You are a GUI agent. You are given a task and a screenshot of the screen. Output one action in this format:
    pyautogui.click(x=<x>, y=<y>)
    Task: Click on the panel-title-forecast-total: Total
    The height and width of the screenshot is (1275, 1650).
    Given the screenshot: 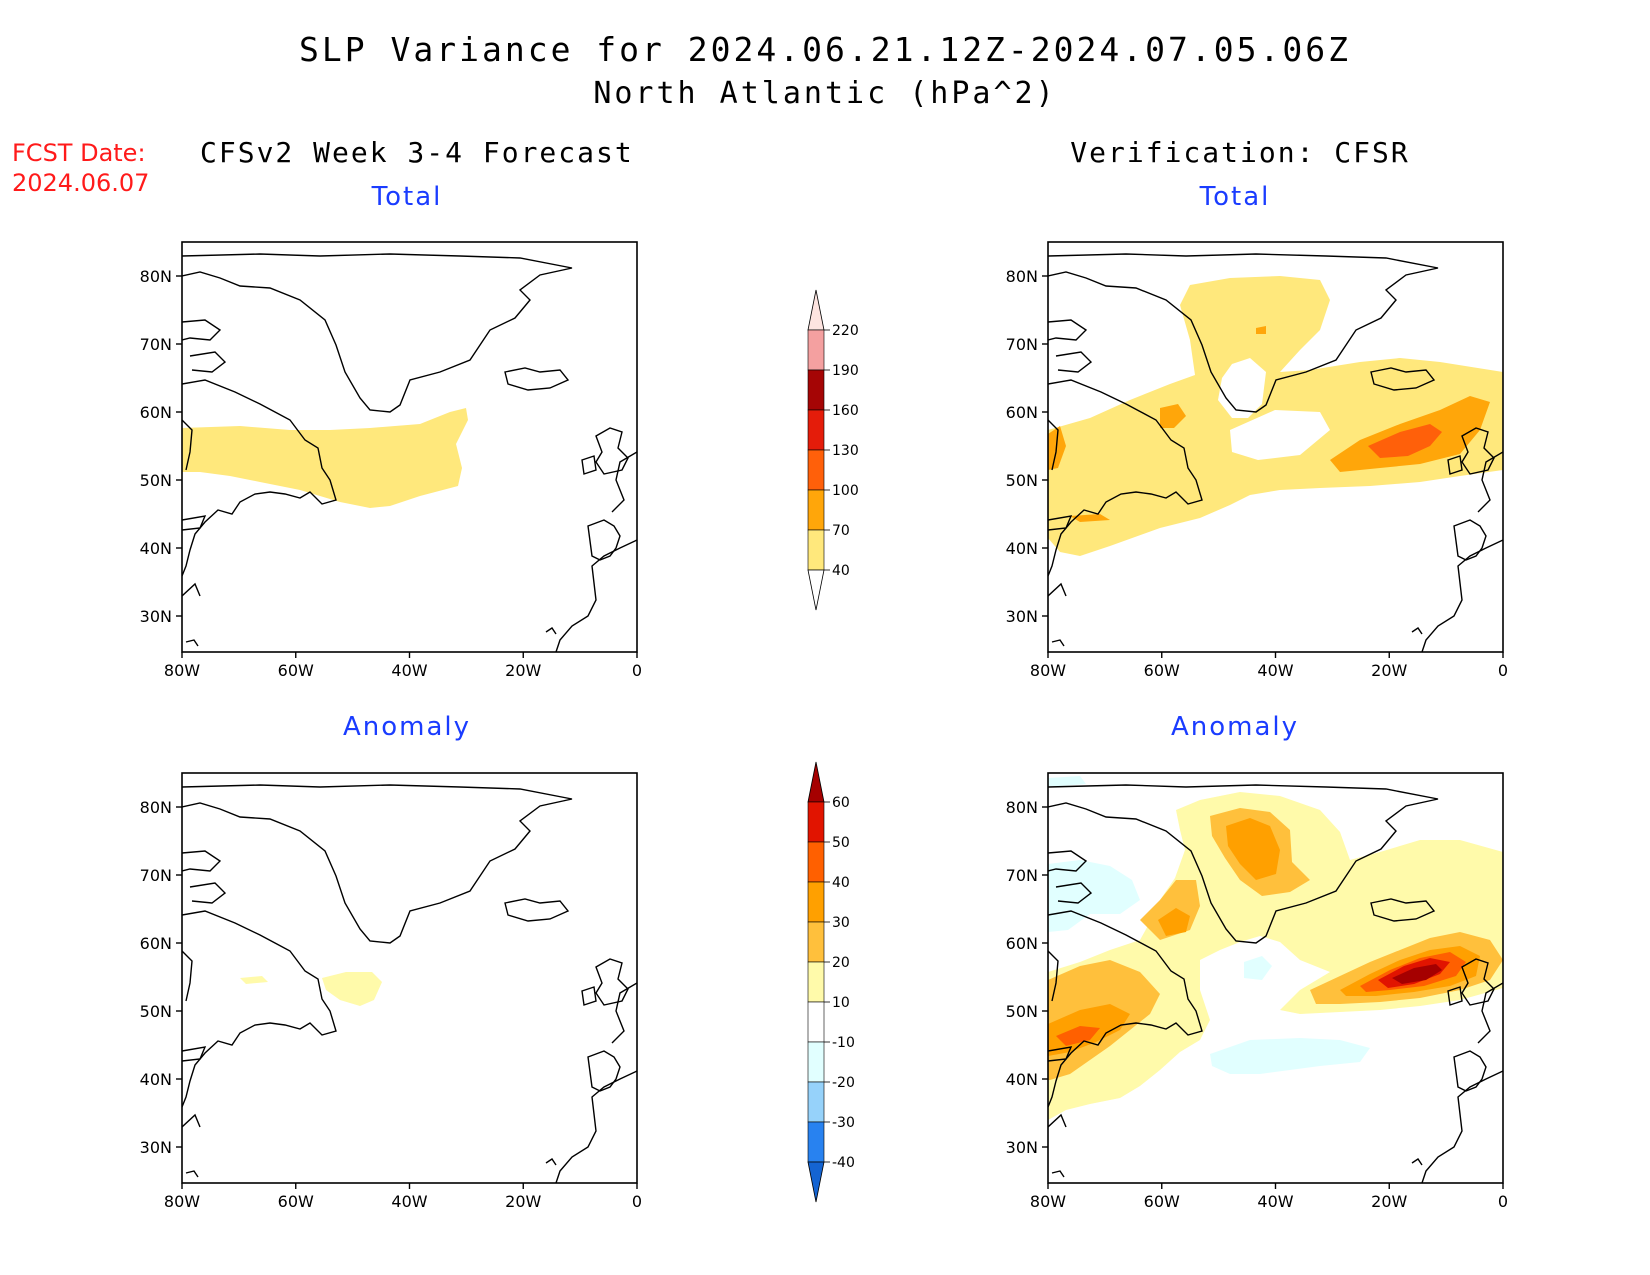 What is the action you would take?
    pyautogui.click(x=407, y=197)
    